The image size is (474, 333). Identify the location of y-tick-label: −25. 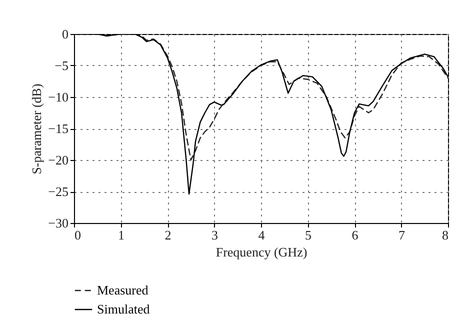
(58, 191).